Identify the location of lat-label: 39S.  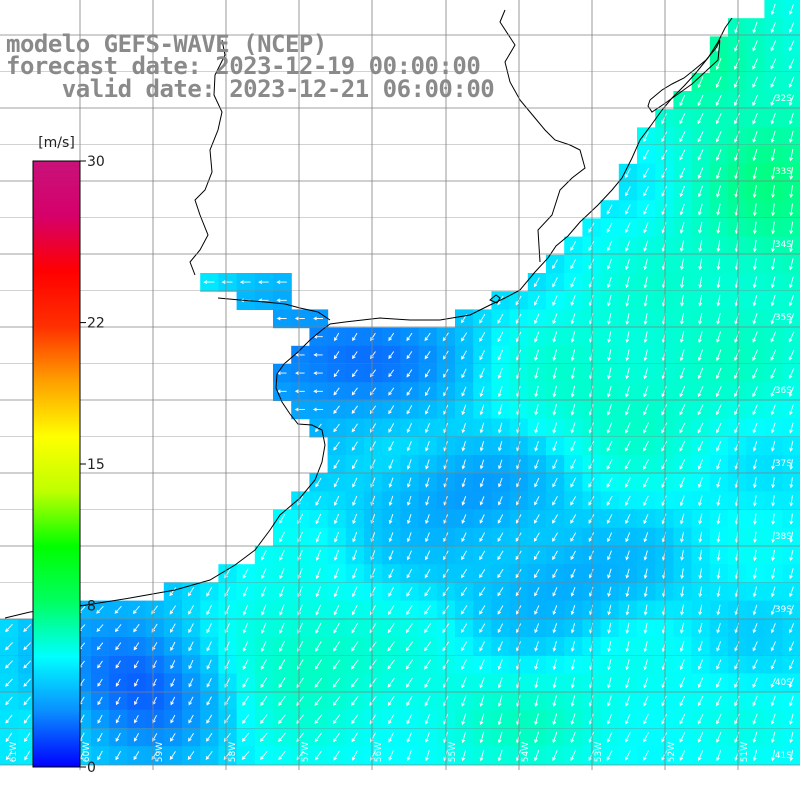
(783, 610).